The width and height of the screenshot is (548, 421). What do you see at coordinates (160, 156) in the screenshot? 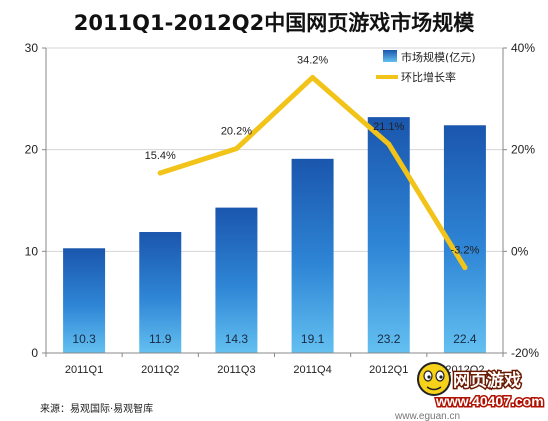
I see `line-value-label: 15.4%` at bounding box center [160, 156].